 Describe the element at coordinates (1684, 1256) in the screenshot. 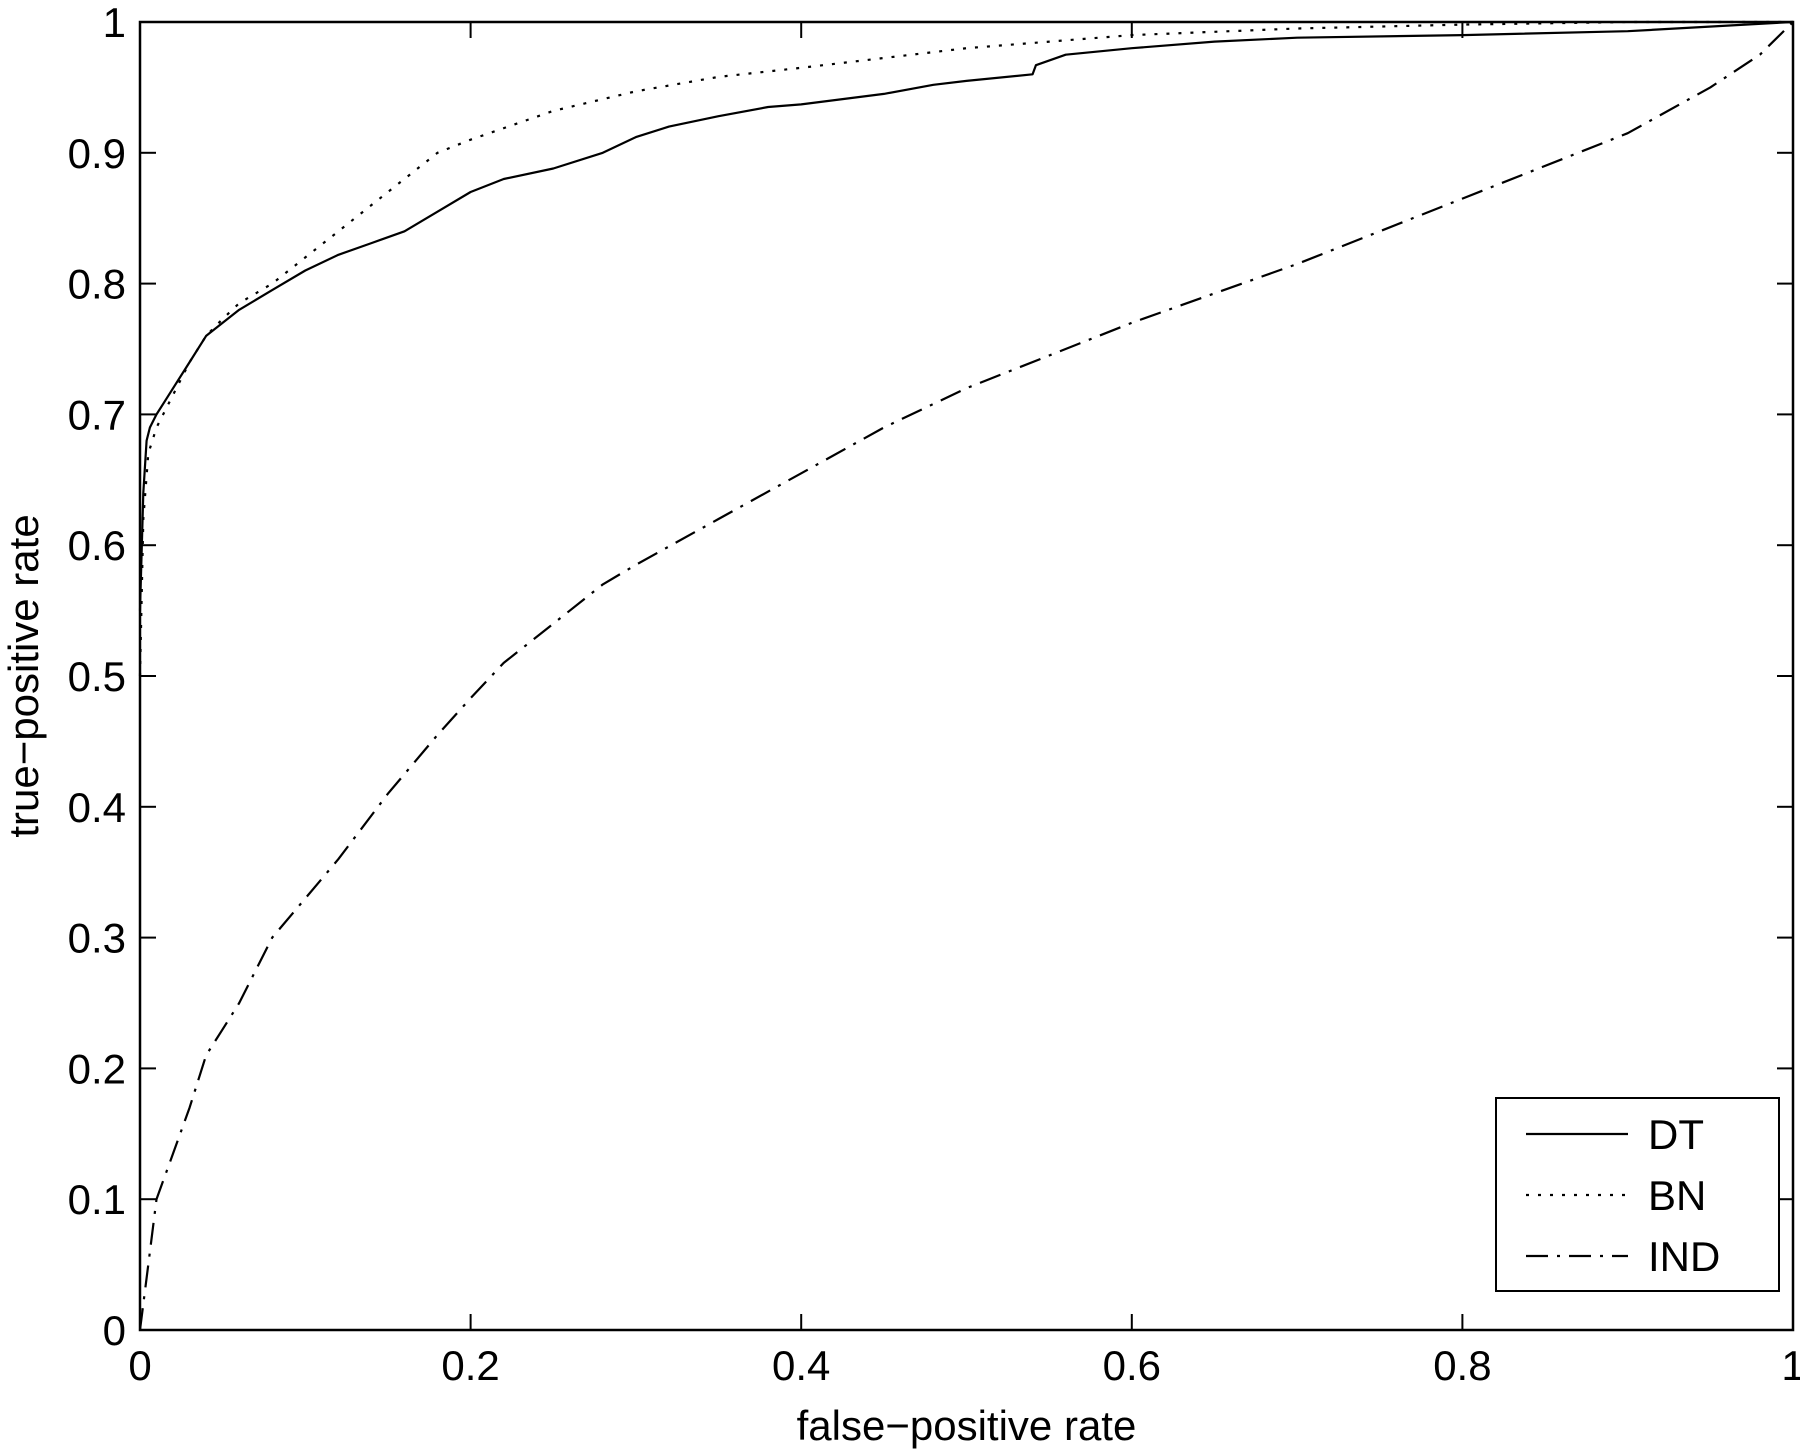

I see `legend-label-ind: IND` at that location.